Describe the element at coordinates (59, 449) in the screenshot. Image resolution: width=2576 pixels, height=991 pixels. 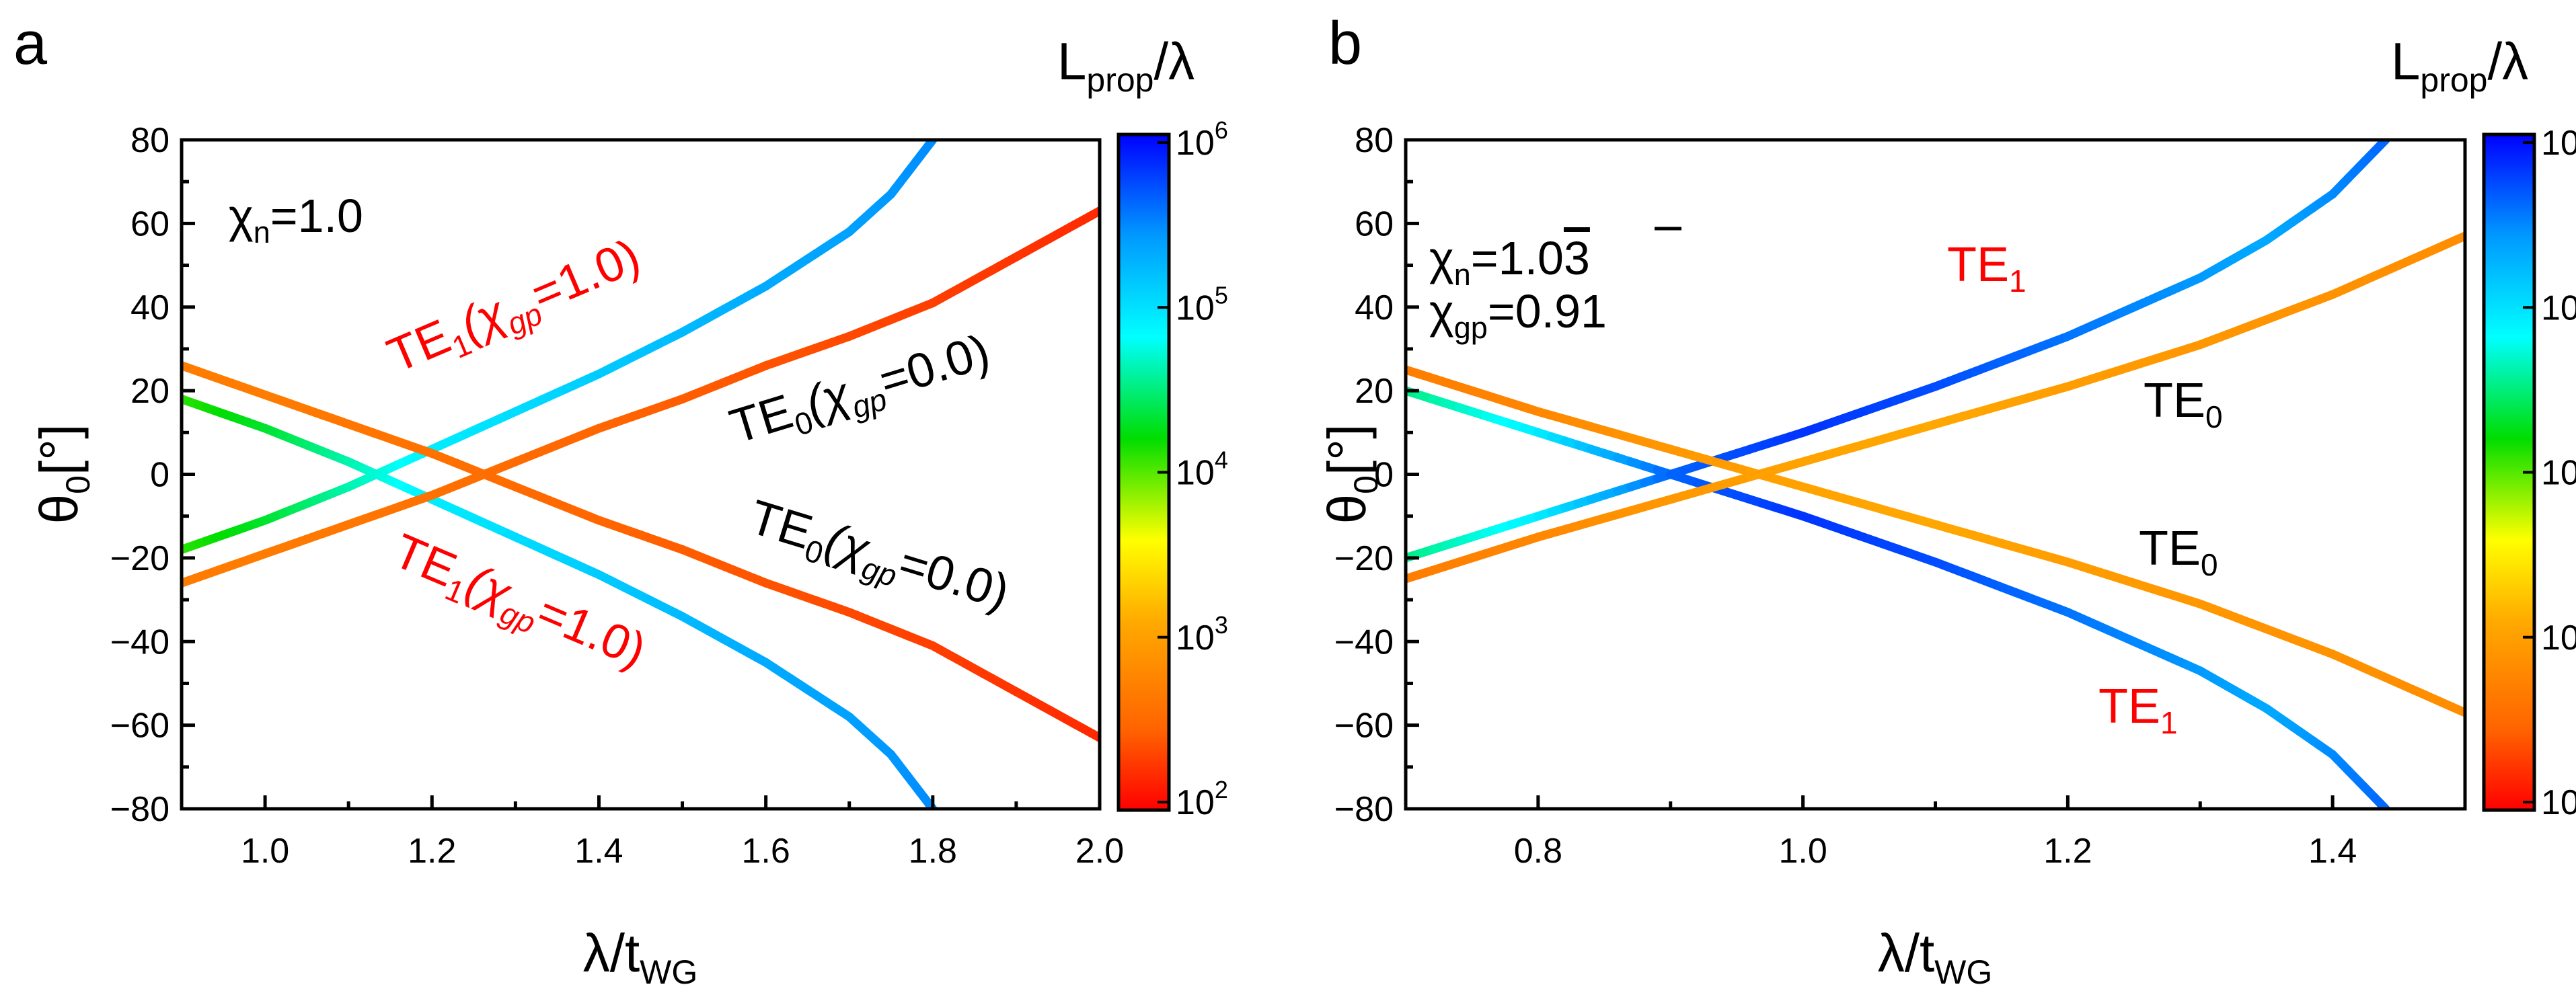
I see `panel-a-y-label-suffix: [°]` at that location.